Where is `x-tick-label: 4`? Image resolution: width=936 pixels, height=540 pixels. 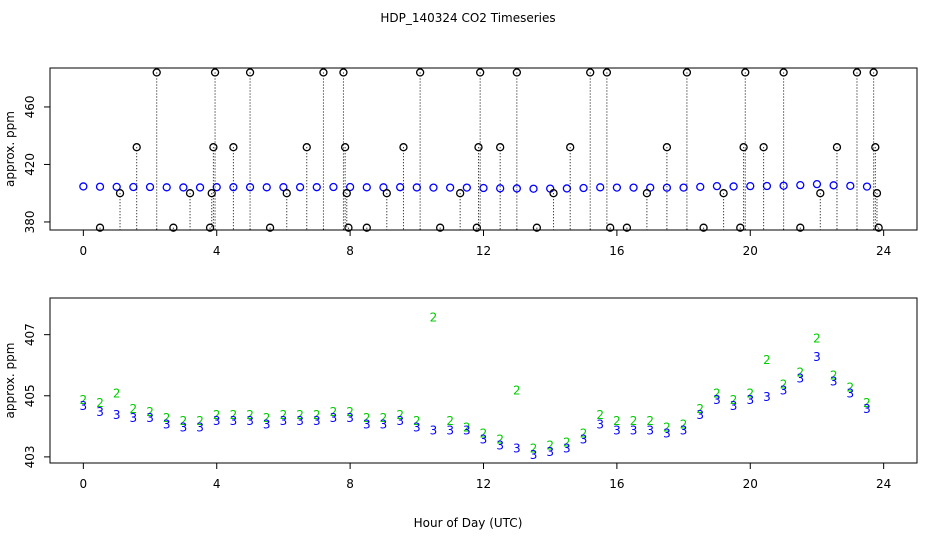 x-tick-label: 4 is located at coordinates (217, 251).